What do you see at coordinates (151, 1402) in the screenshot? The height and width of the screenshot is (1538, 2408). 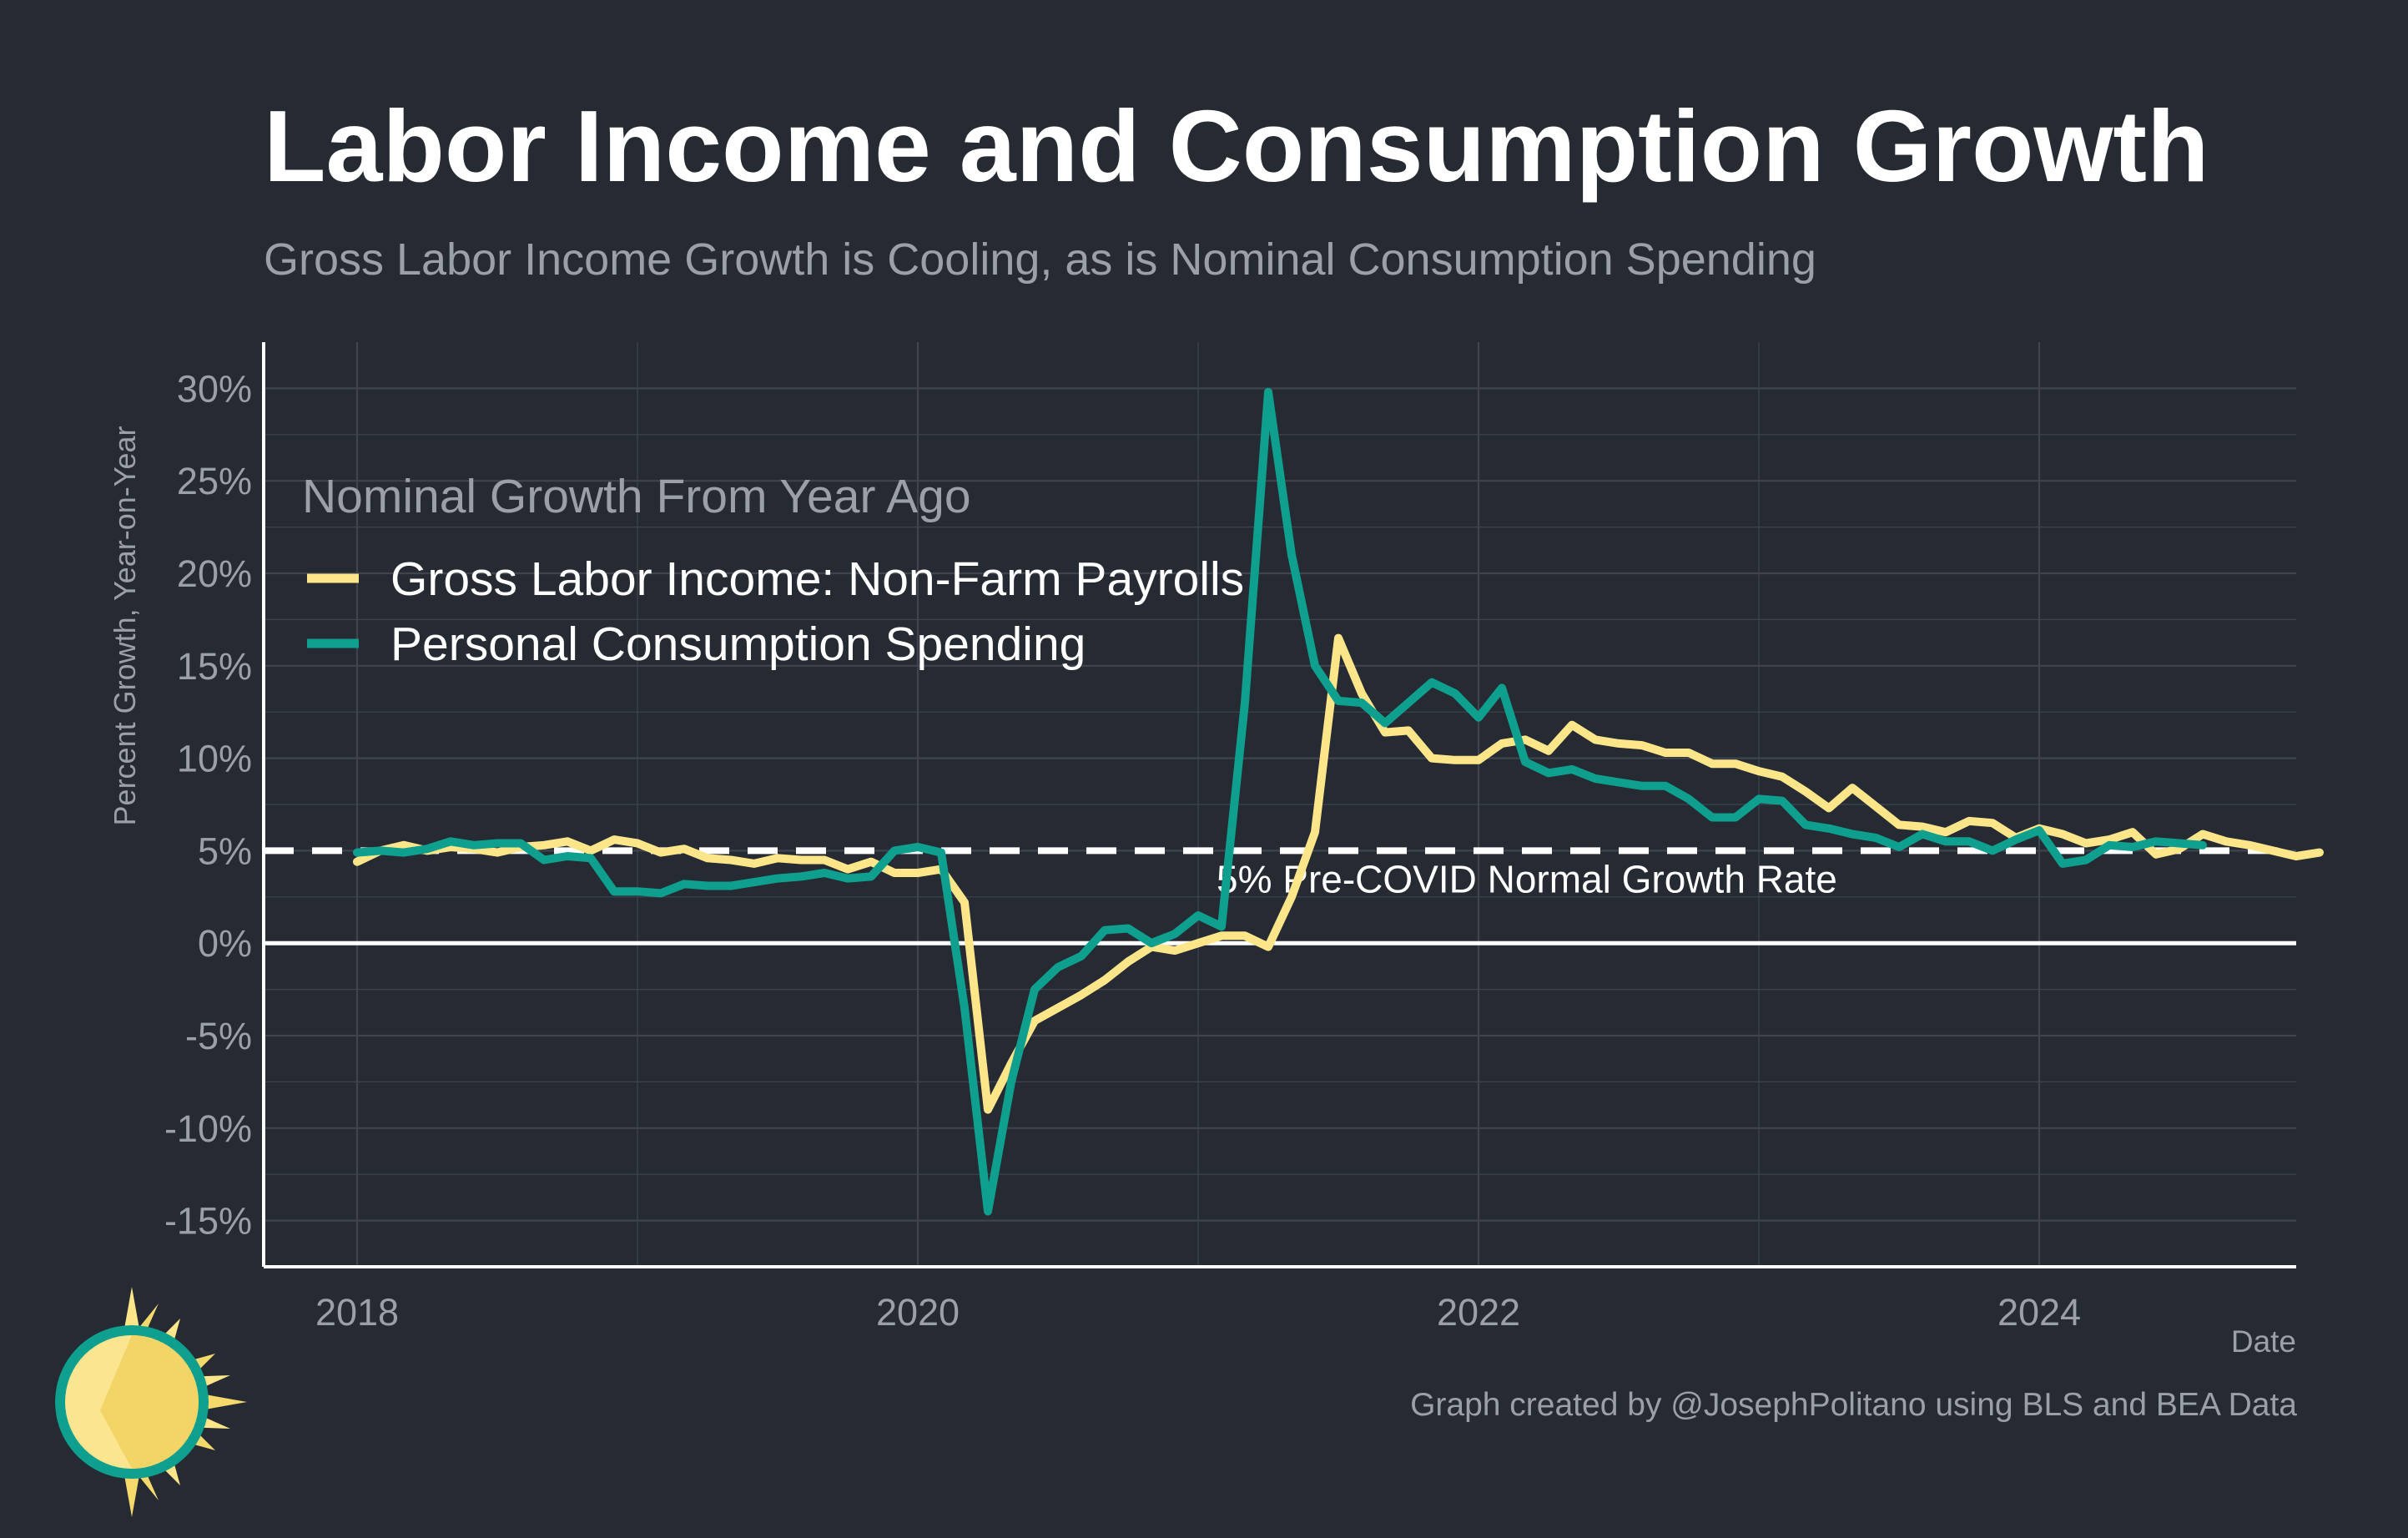 I see `sun-logo-icon` at bounding box center [151, 1402].